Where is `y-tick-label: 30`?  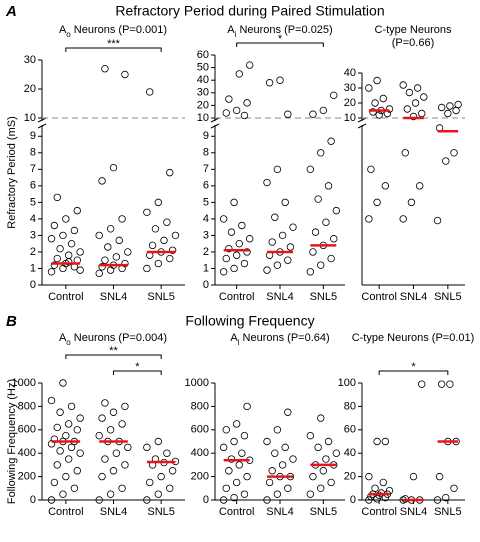 y-tick-label: 30 is located at coordinates (350, 88).